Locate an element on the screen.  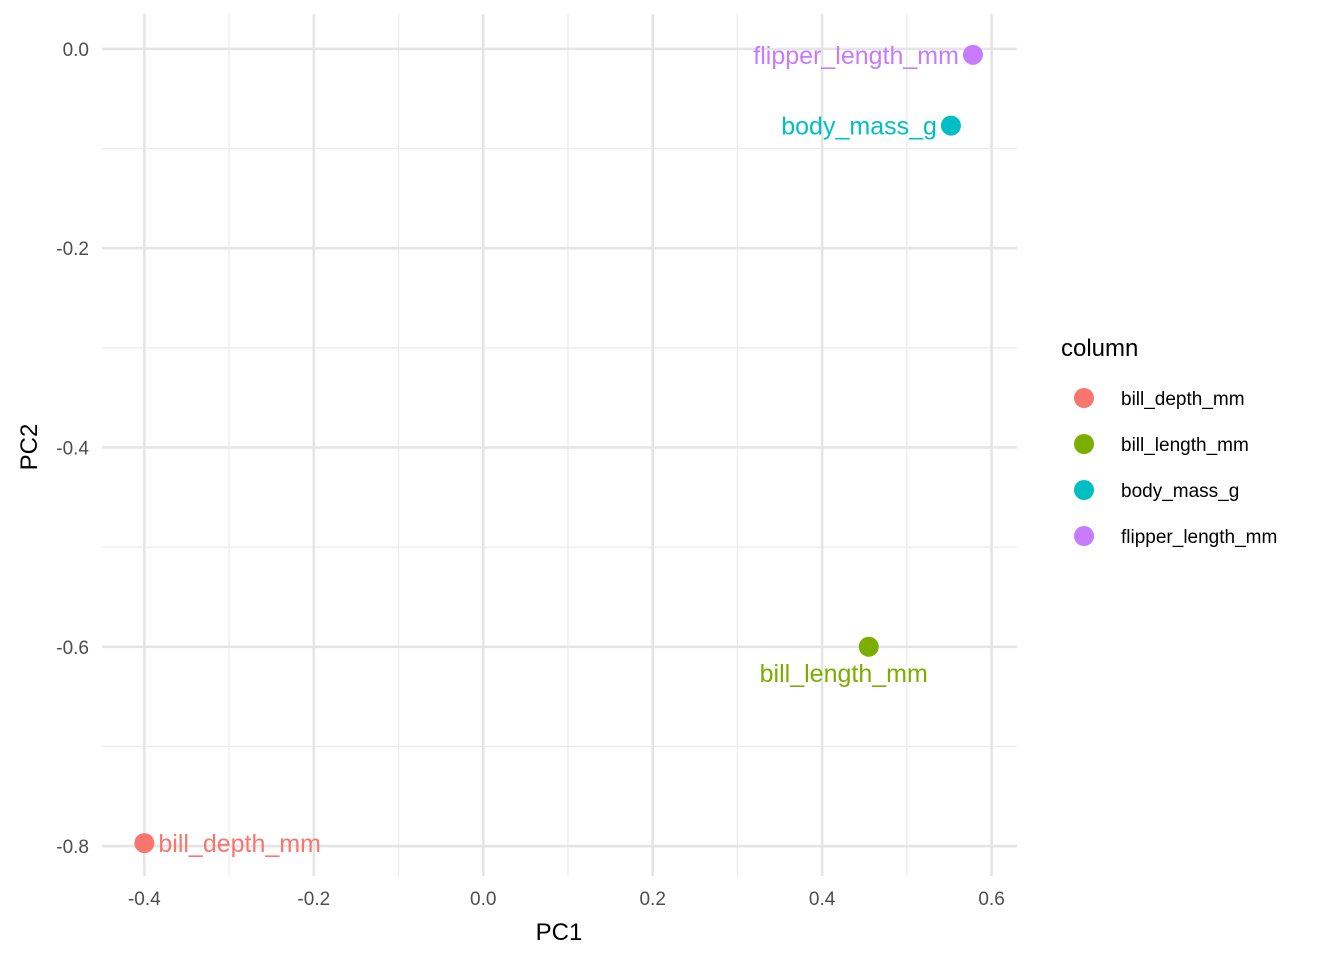
data-label-bill-depth-mm: bill_depth_mm is located at coordinates (239, 844).